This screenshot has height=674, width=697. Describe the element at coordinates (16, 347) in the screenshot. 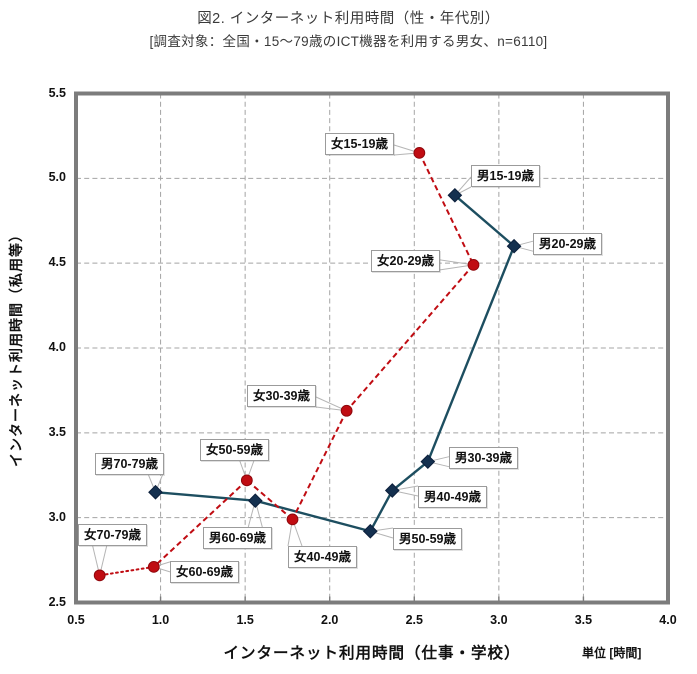

I see `y-axis-title: インターネット利用時間（私用等）` at that location.